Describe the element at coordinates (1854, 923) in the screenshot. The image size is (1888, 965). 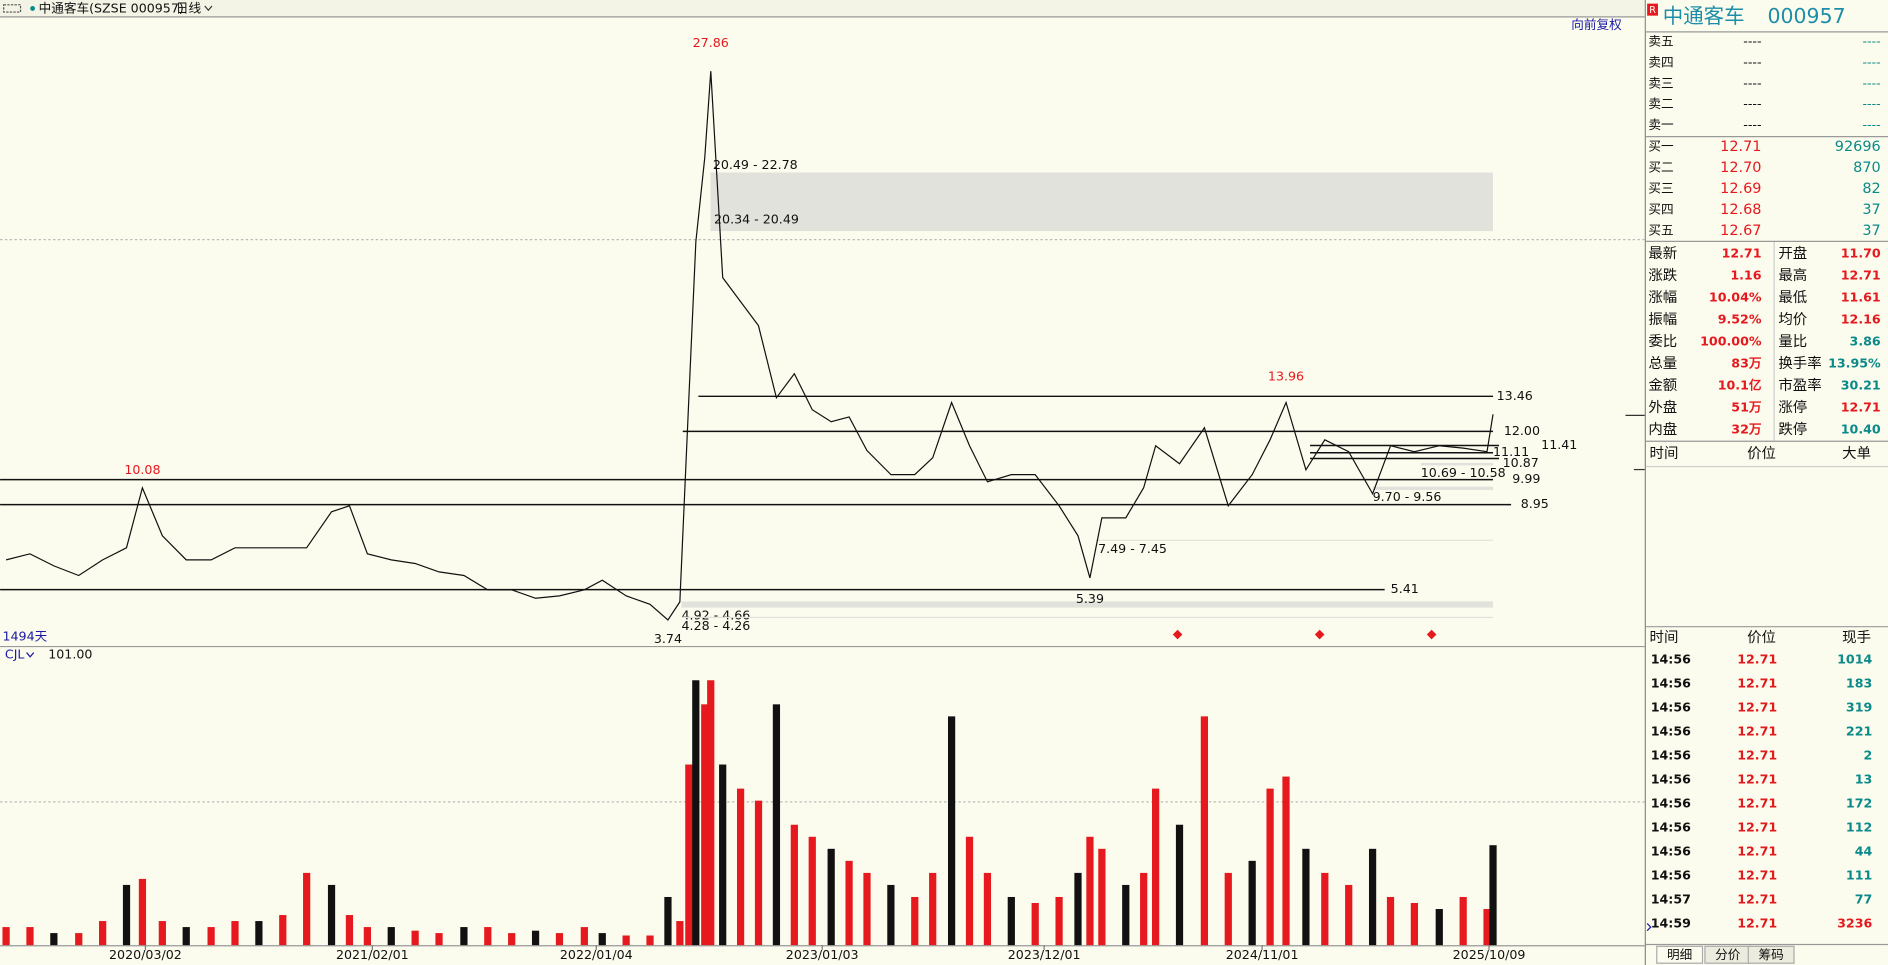
I see `trade-volume: 3236` at that location.